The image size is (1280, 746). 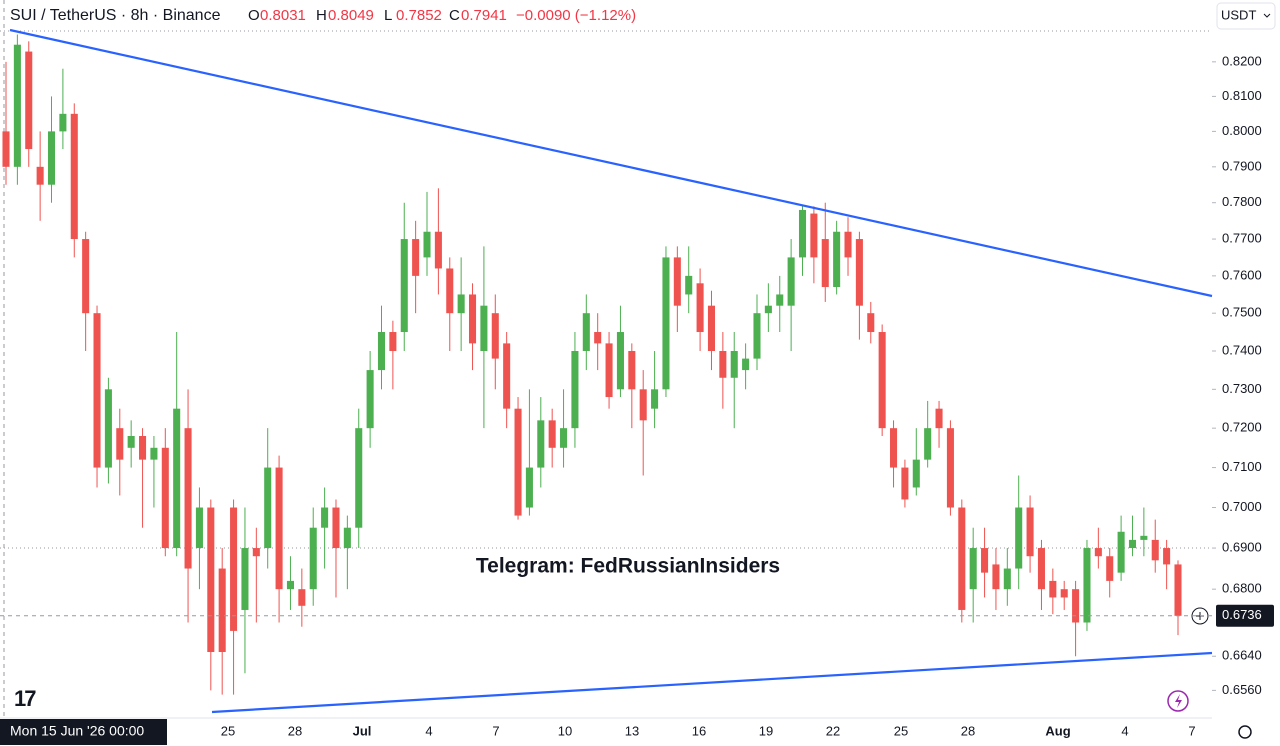 What do you see at coordinates (1191, 730) in the screenshot?
I see `x-tick-label: 7` at bounding box center [1191, 730].